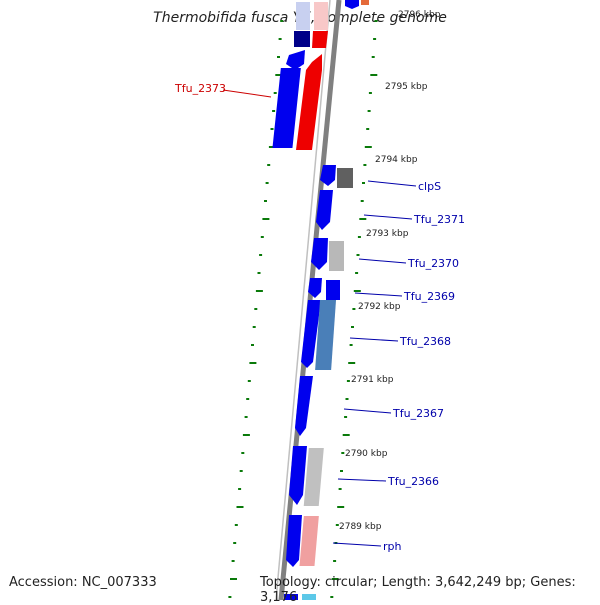 The width and height of the screenshot is (600, 605). I want to click on gene-rph-pink, so click(309, 541).